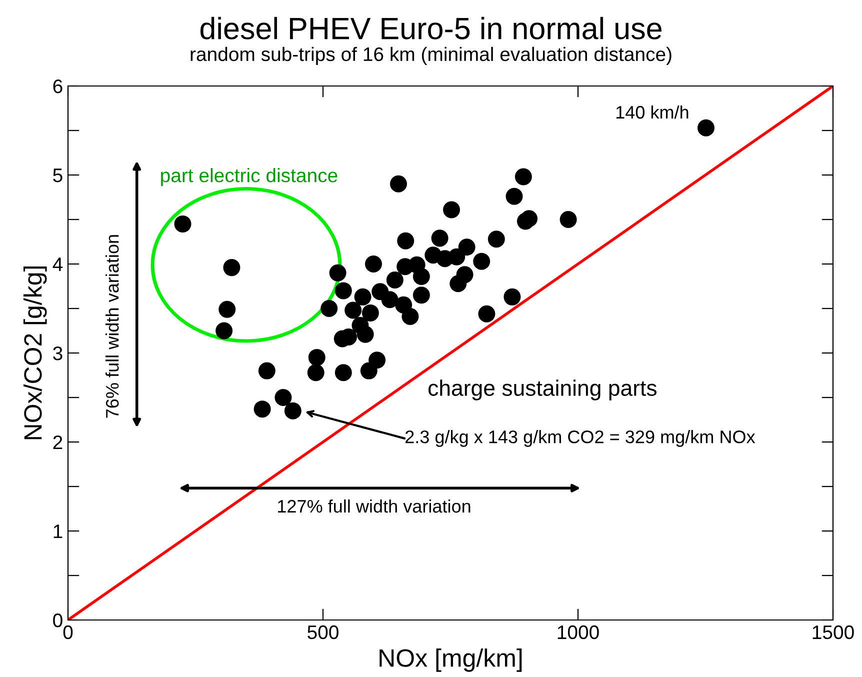  Describe the element at coordinates (68, 632) in the screenshot. I see `x-tick-label: 0` at that location.